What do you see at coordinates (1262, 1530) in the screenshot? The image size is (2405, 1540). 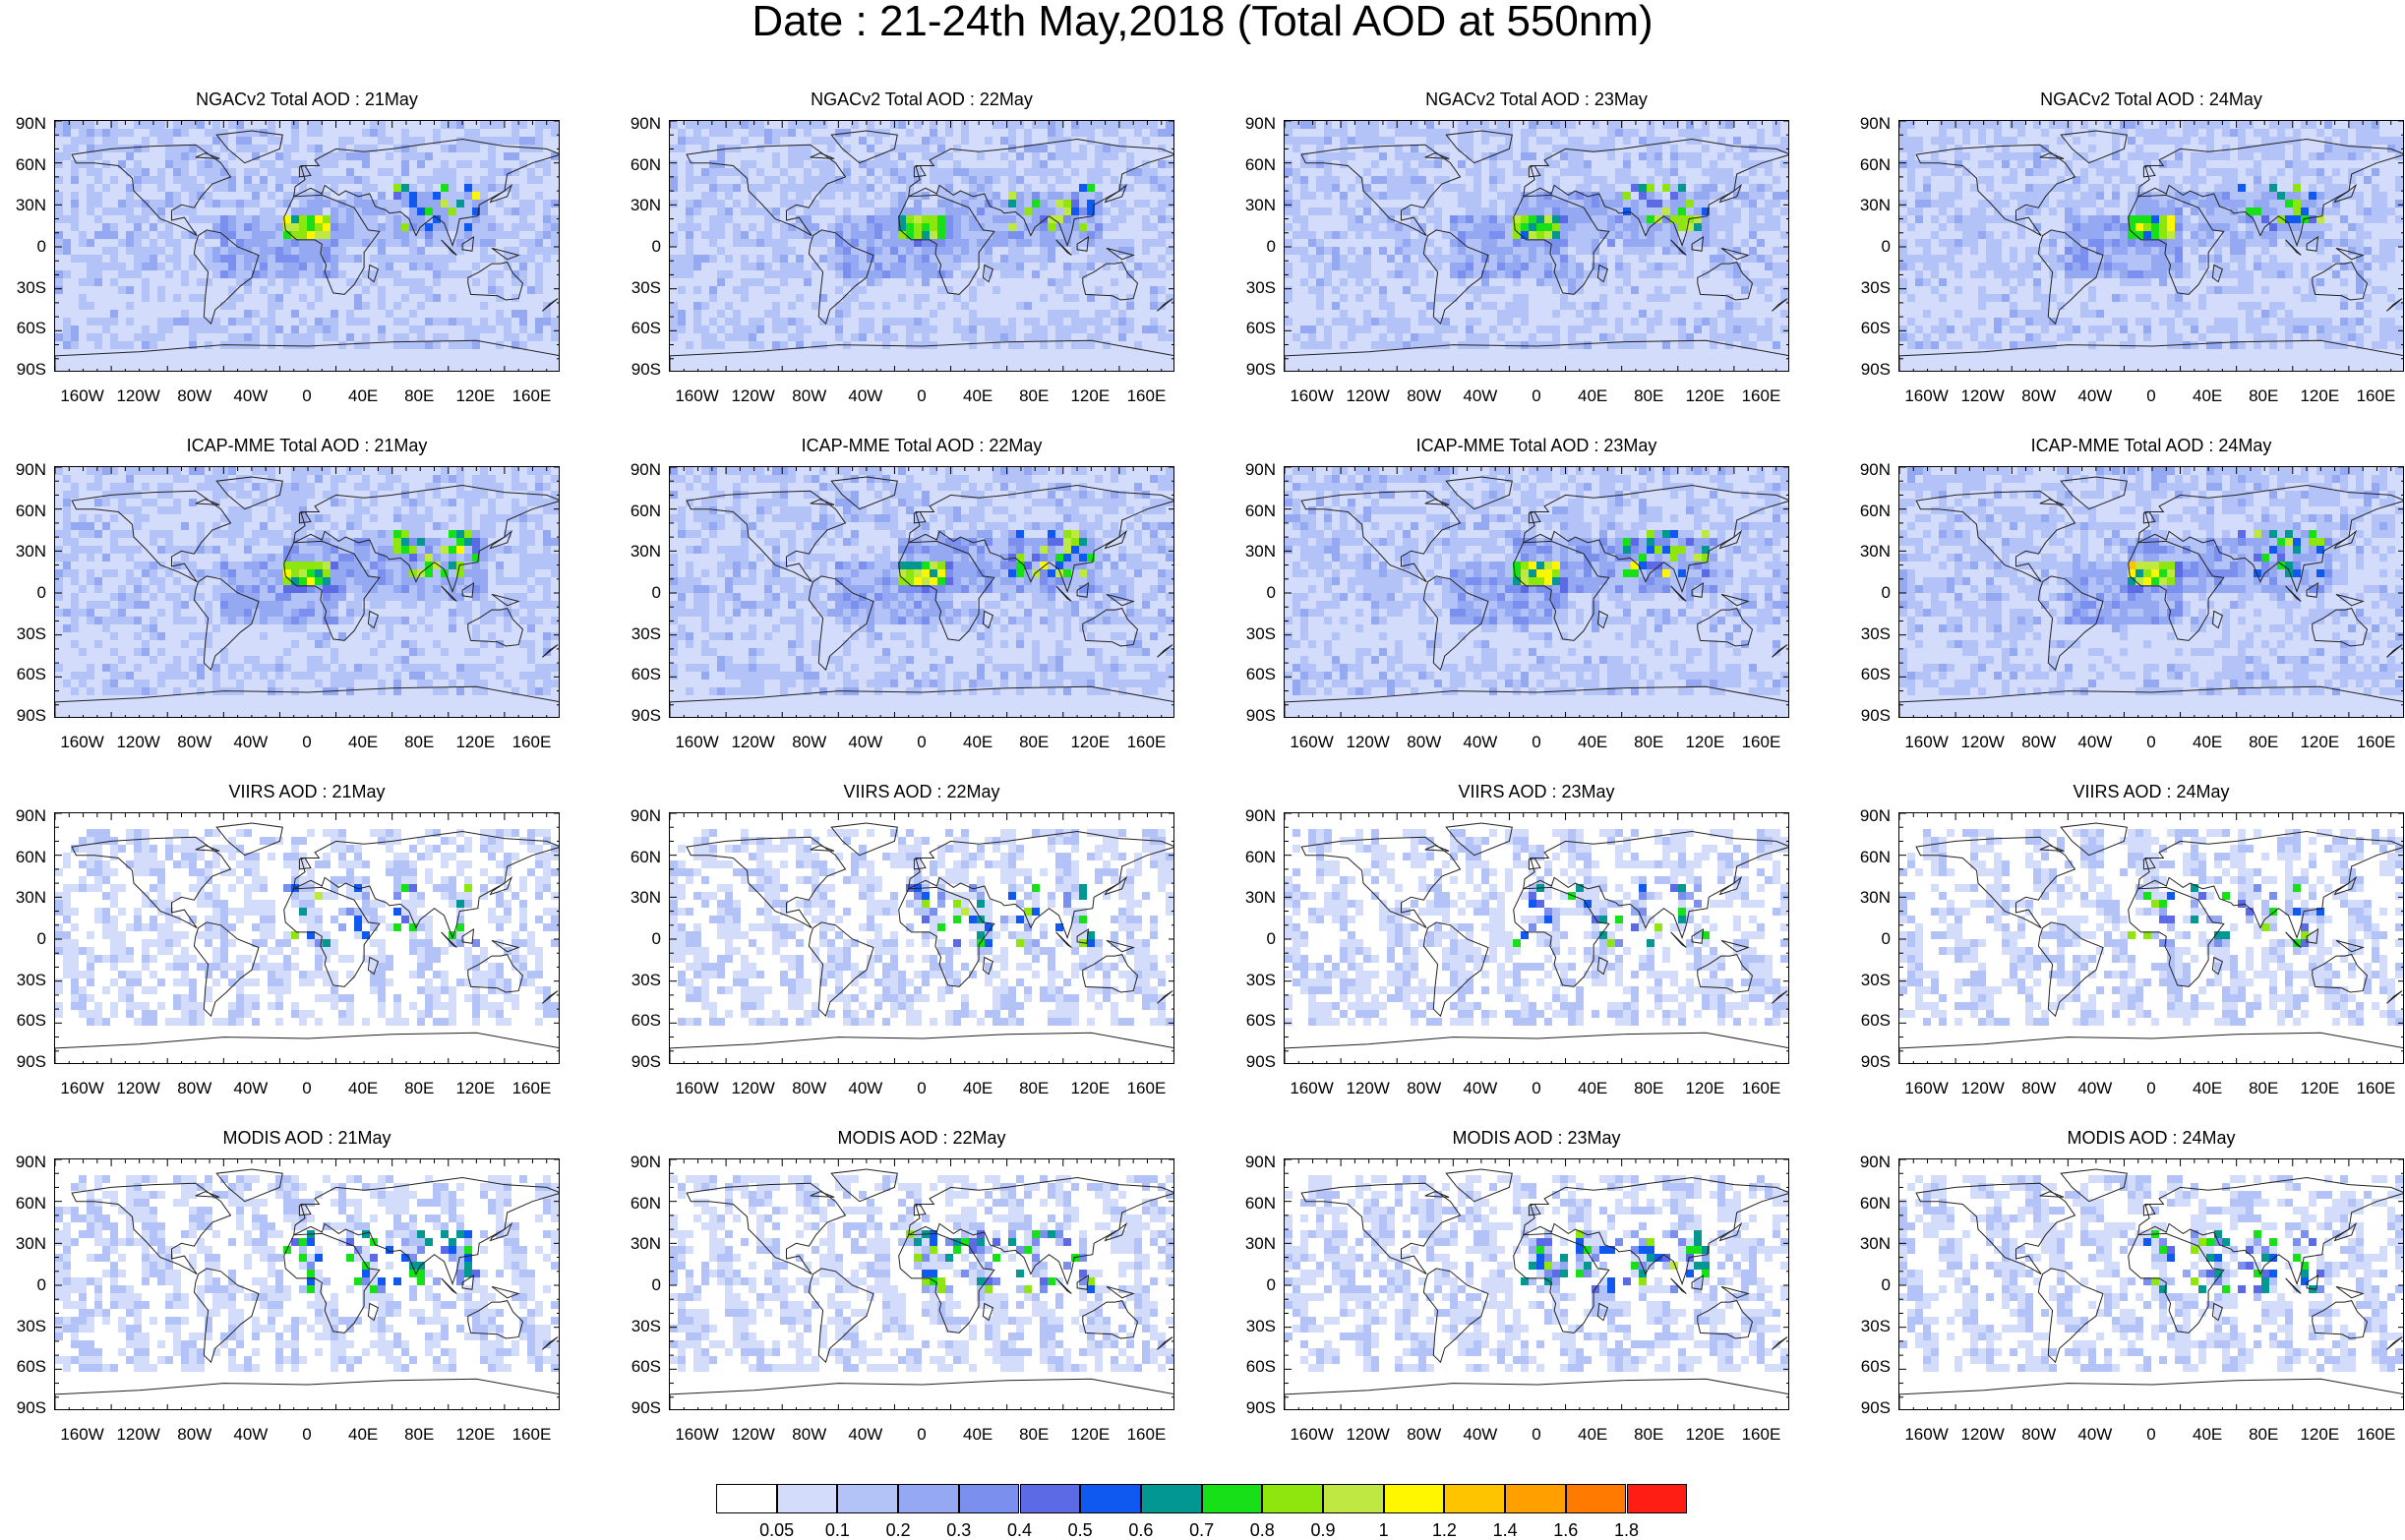 I see `colorbar-label: 0.8` at bounding box center [1262, 1530].